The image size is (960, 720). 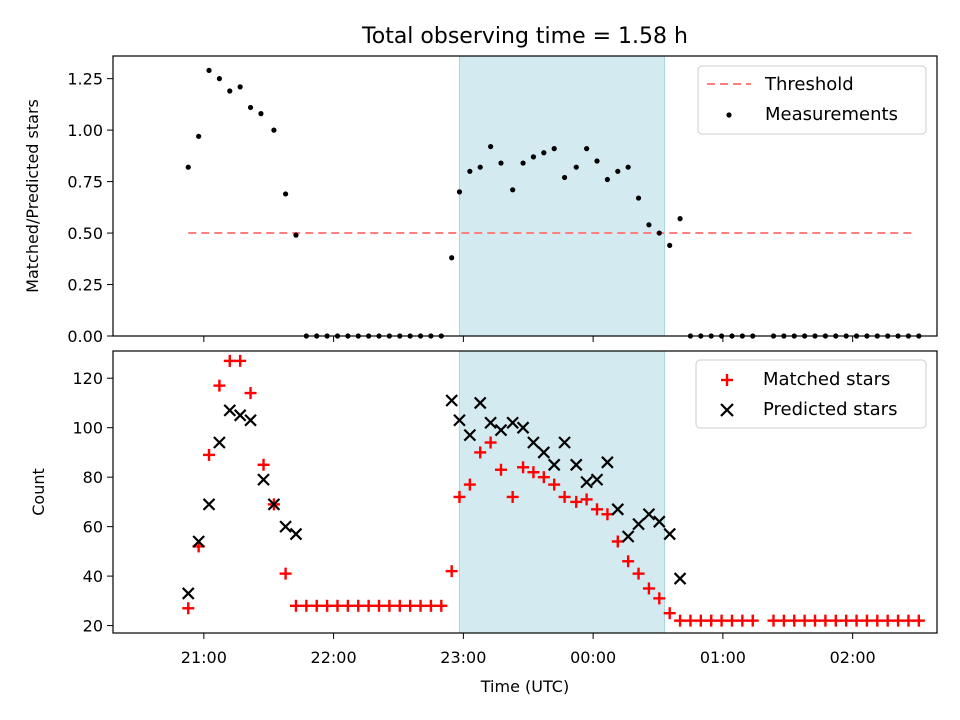 I want to click on bottom-y-tick-label: 20, so click(x=93, y=626).